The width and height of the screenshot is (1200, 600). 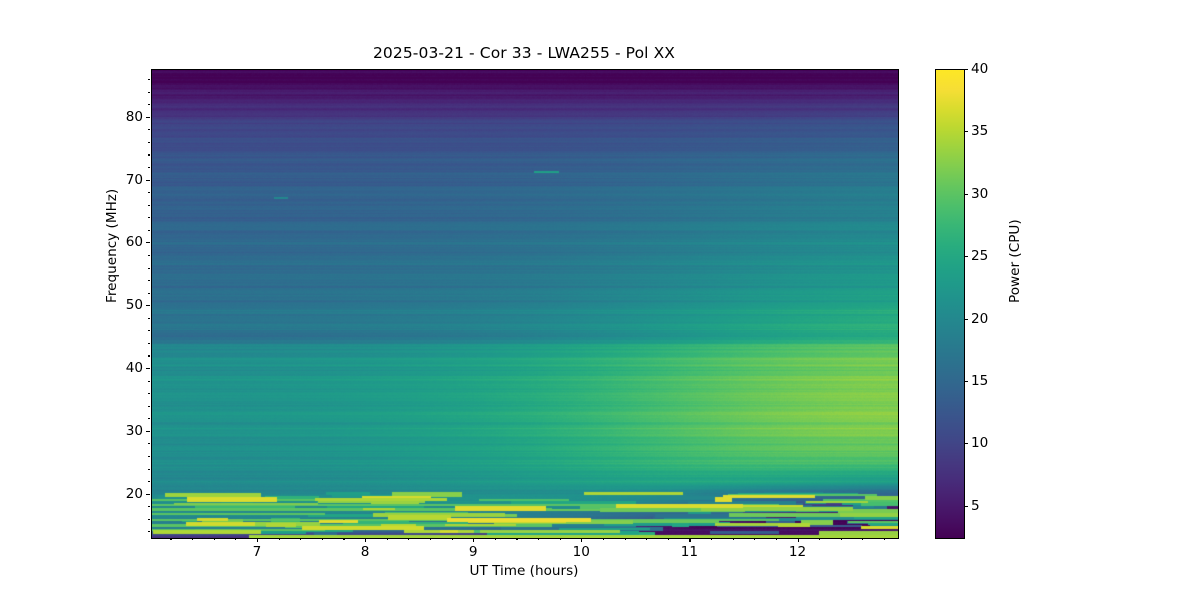 I want to click on x-tick-label: 7, so click(x=257, y=552).